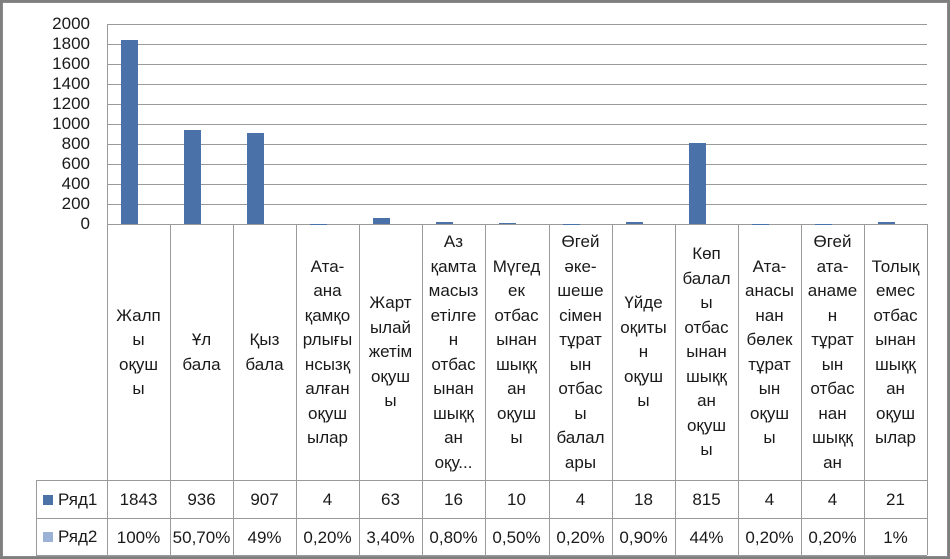  Describe the element at coordinates (643, 499) in the screenshot. I see `table-cell: 18` at that location.